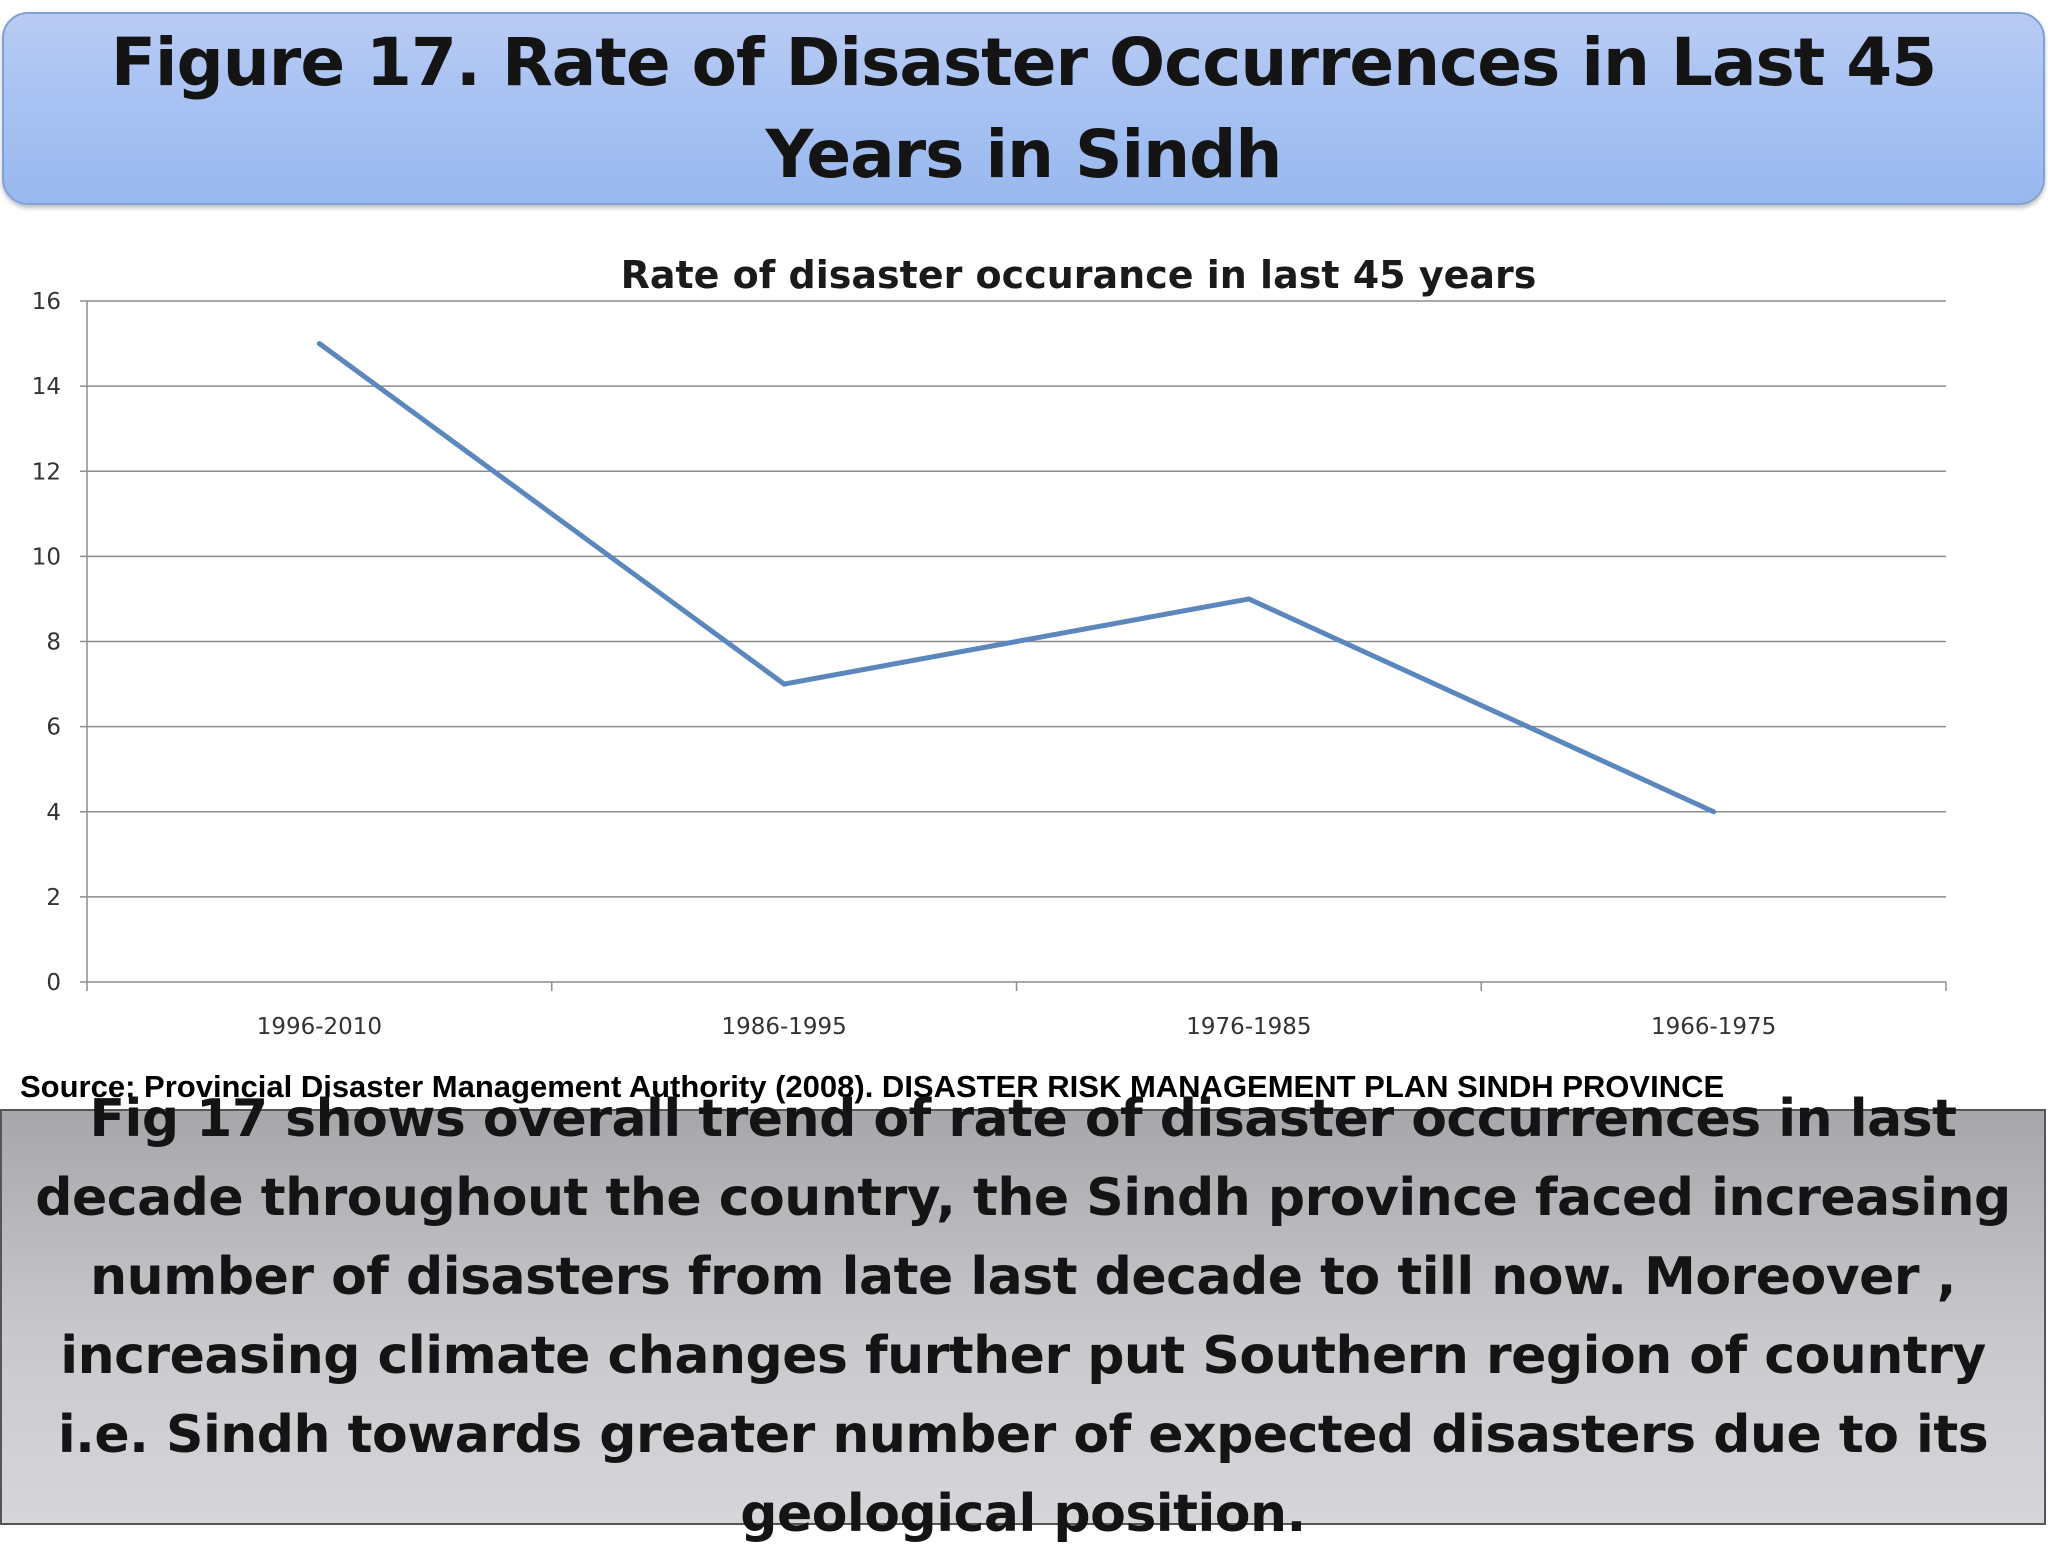  What do you see at coordinates (46, 472) in the screenshot?
I see `y-tick-label-12: 12` at bounding box center [46, 472].